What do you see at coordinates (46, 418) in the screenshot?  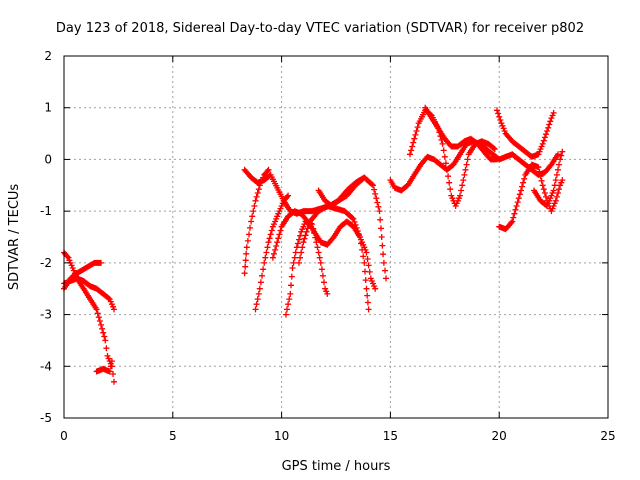 I see `y-tick-label: -5` at bounding box center [46, 418].